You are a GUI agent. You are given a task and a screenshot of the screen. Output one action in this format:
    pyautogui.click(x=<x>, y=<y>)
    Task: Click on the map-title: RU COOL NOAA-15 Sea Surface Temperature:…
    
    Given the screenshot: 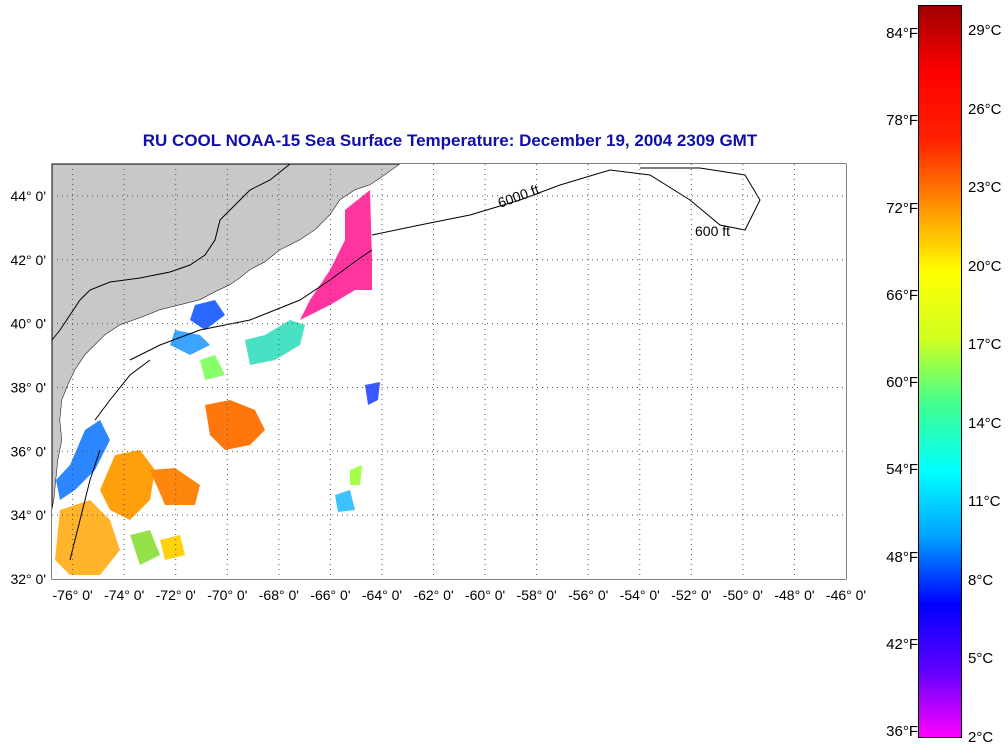 What is the action you would take?
    pyautogui.click(x=450, y=140)
    